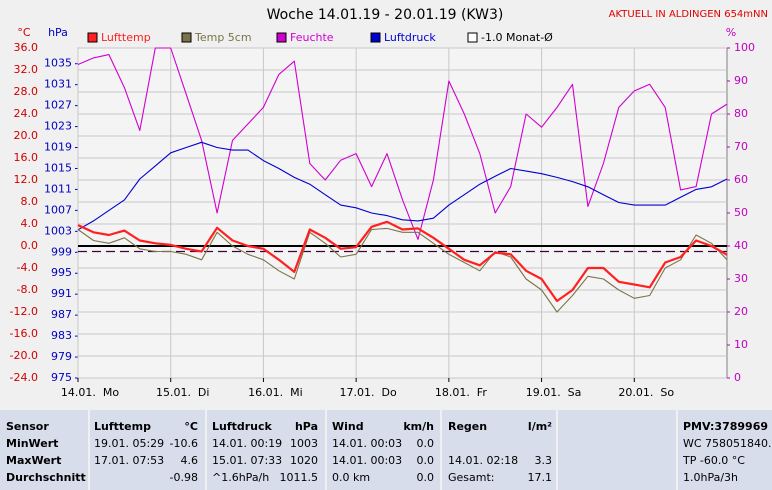  What do you see at coordinates (58, 32) in the screenshot?
I see `y2-axis-unit: hPa` at bounding box center [58, 32].